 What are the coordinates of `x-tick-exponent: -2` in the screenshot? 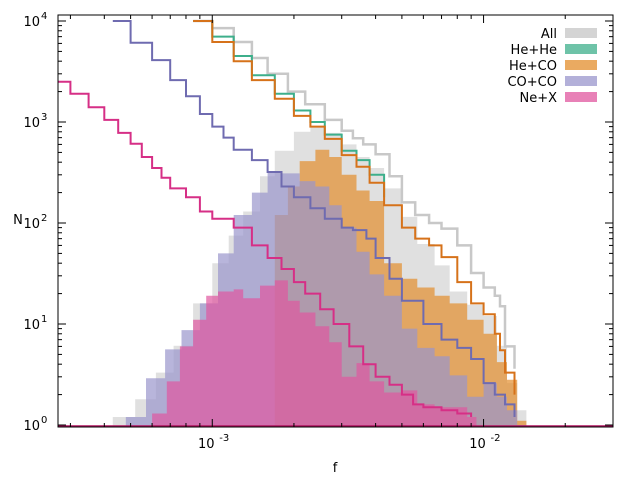 It's located at (496, 438).